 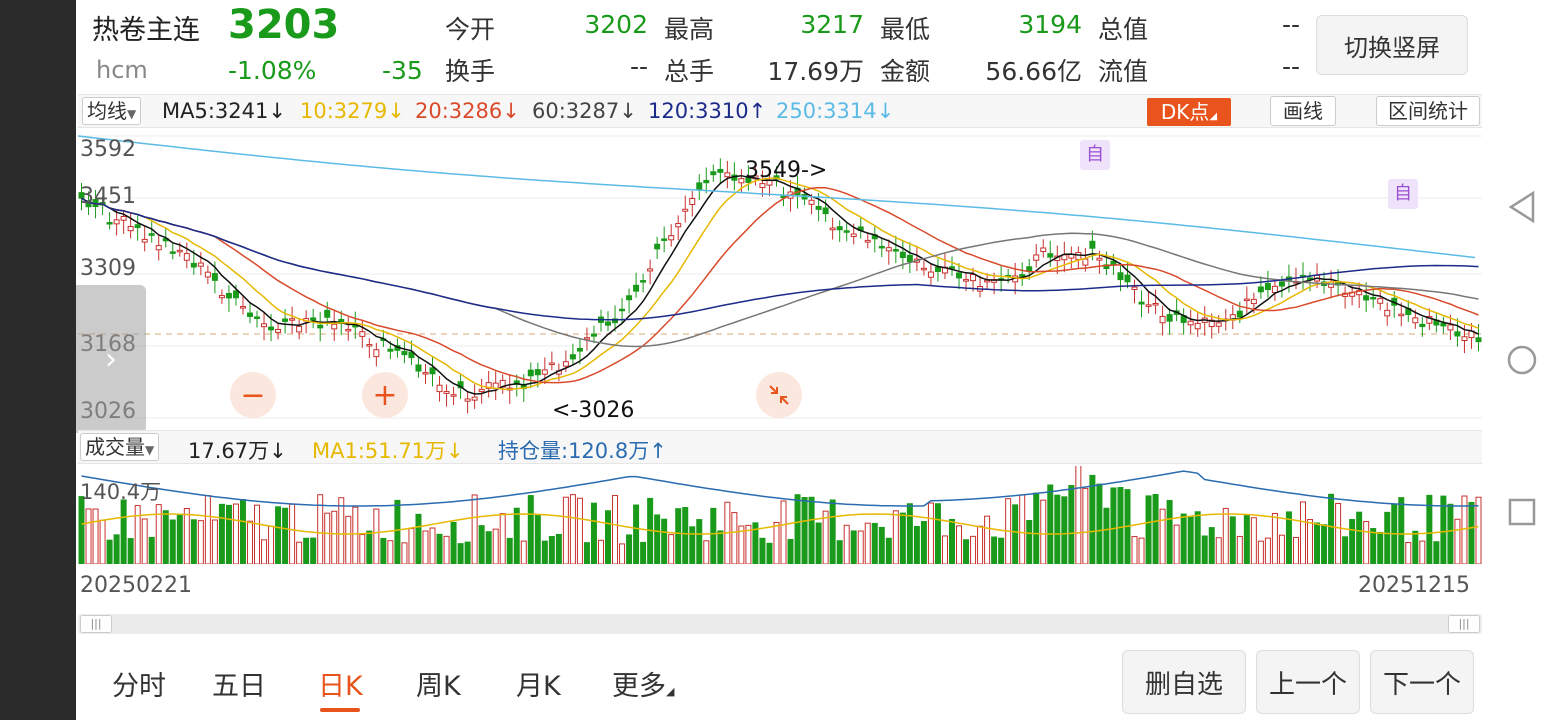 What do you see at coordinates (38, 360) in the screenshot?
I see `left-screen-bezel` at bounding box center [38, 360].